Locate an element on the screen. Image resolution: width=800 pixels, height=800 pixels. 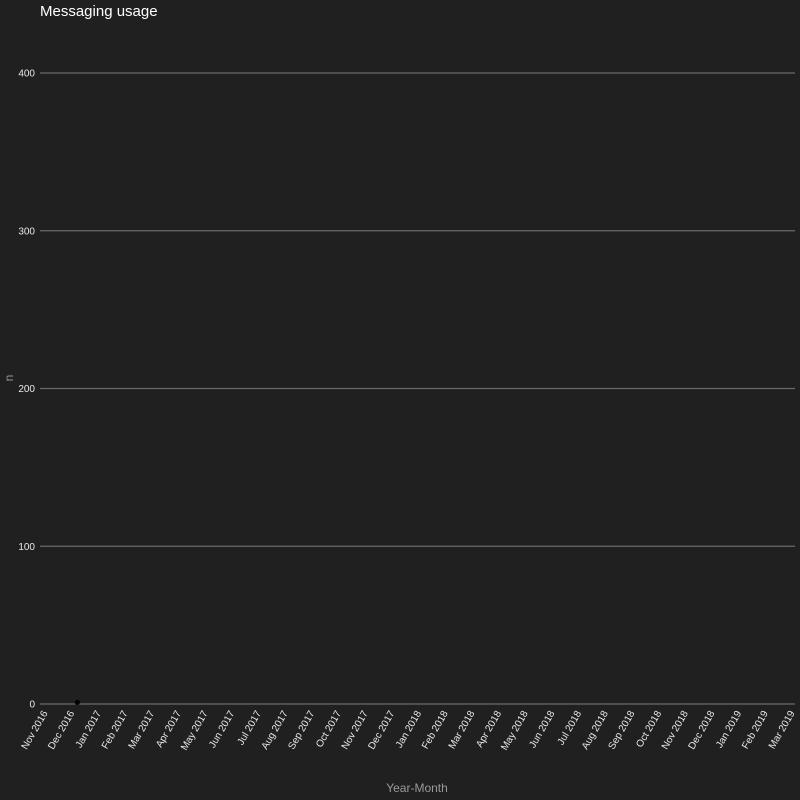
x-tick-label: Mar 2018 is located at coordinates (462, 730).